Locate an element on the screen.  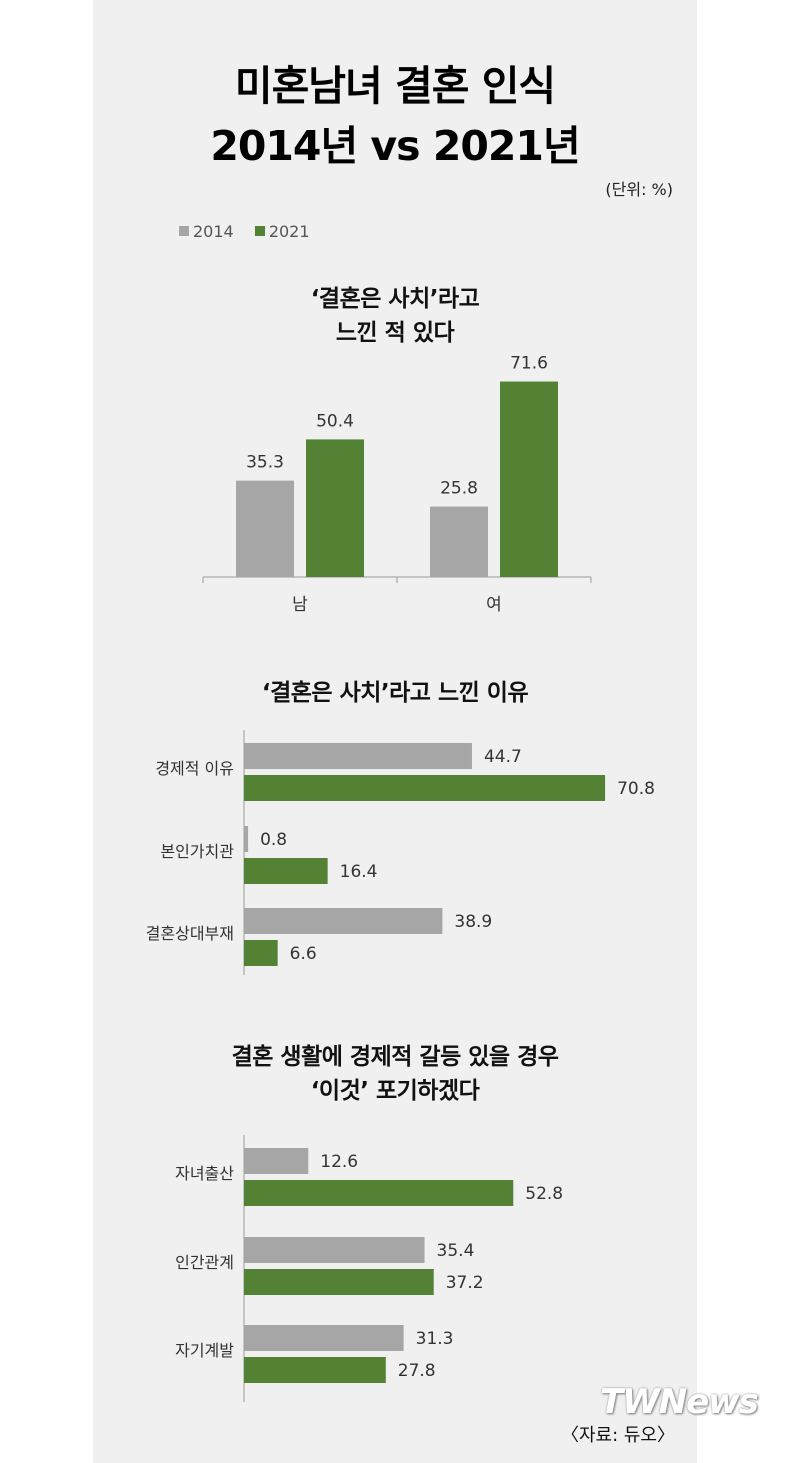
chart2-category-label: 결혼상대부재 is located at coordinates (190, 933).